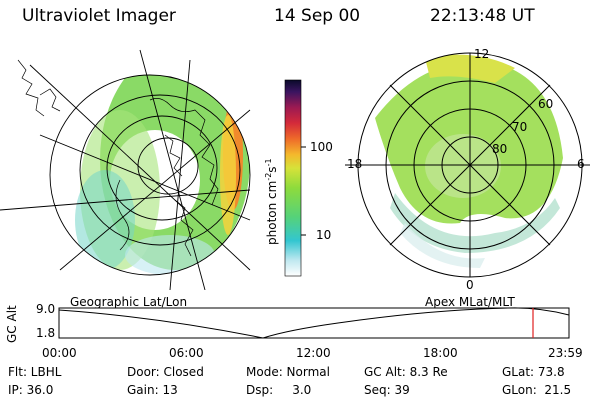  What do you see at coordinates (317, 16) in the screenshot?
I see `date-label: 14 Sep 00` at bounding box center [317, 16].